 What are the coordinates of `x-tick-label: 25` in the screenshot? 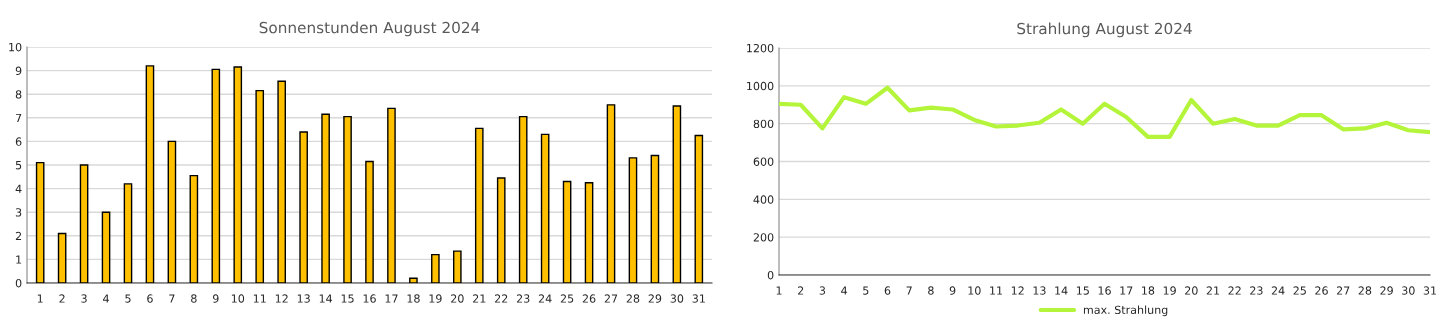 It's located at (567, 298).